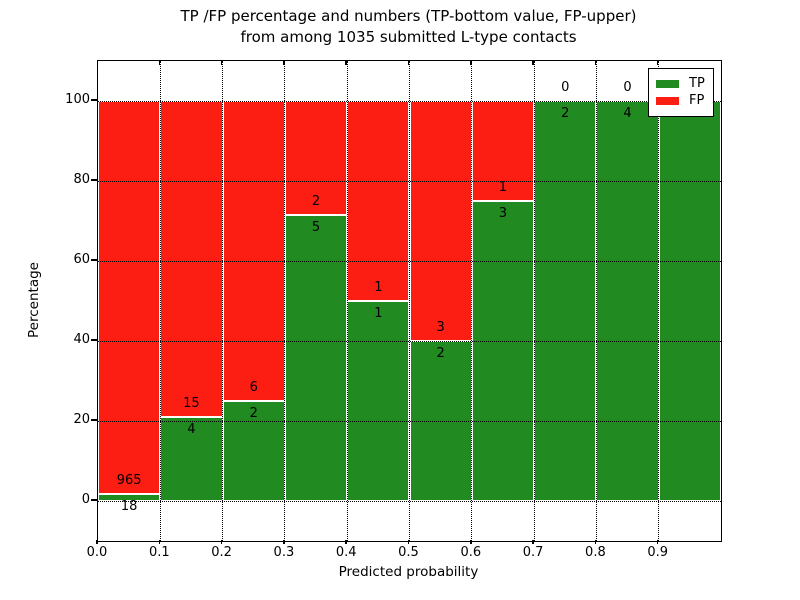 Image resolution: width=800 pixels, height=600 pixels. What do you see at coordinates (85, 499) in the screenshot?
I see `y-tick-label: 0` at bounding box center [85, 499].